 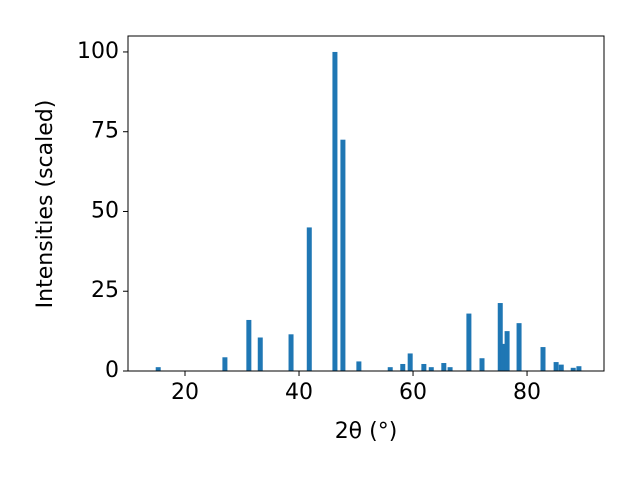 I want to click on x-axis-label: 2θ (°), so click(x=366, y=431).